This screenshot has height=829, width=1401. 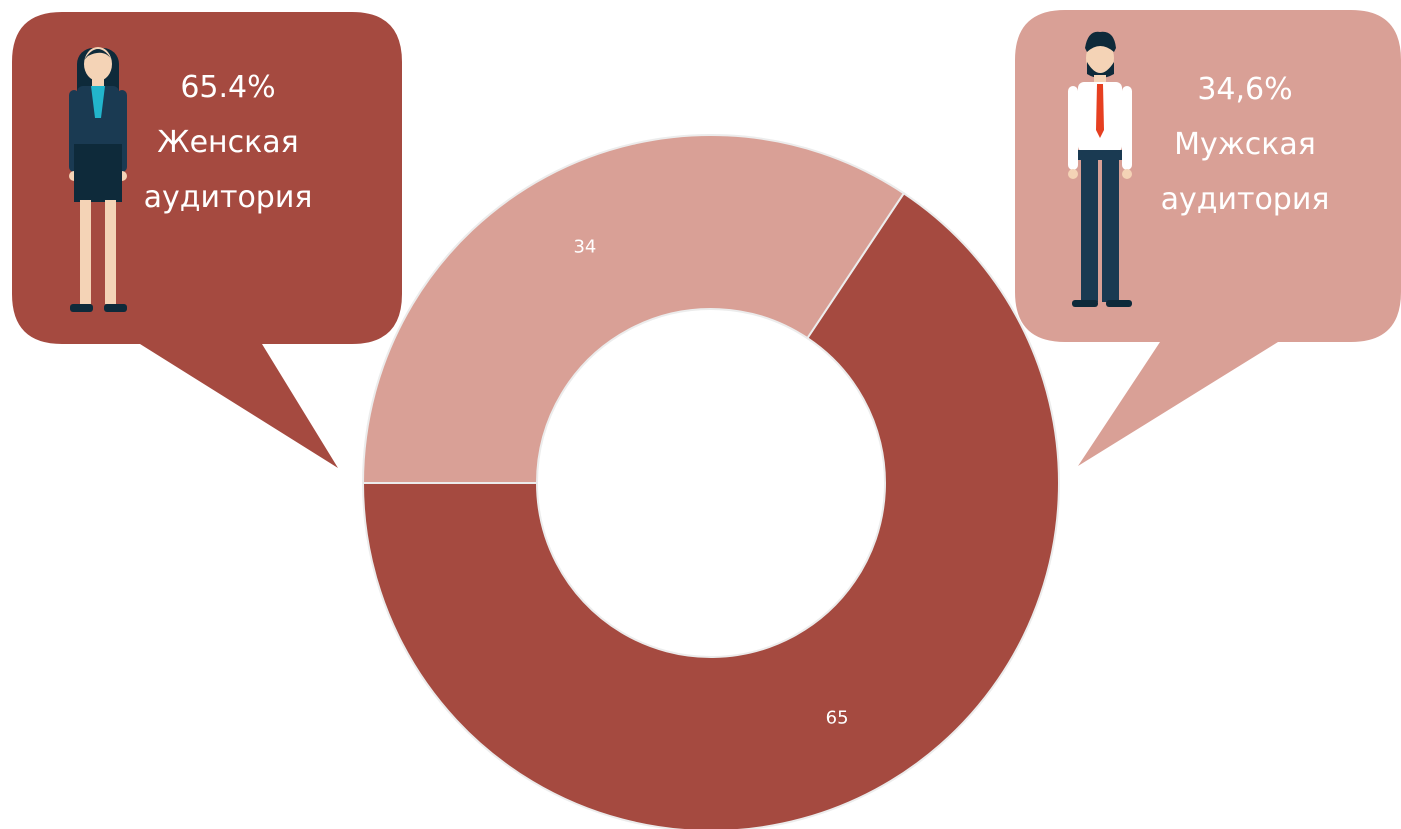 What do you see at coordinates (584, 247) in the screenshot?
I see `donut-label-34: 34` at bounding box center [584, 247].